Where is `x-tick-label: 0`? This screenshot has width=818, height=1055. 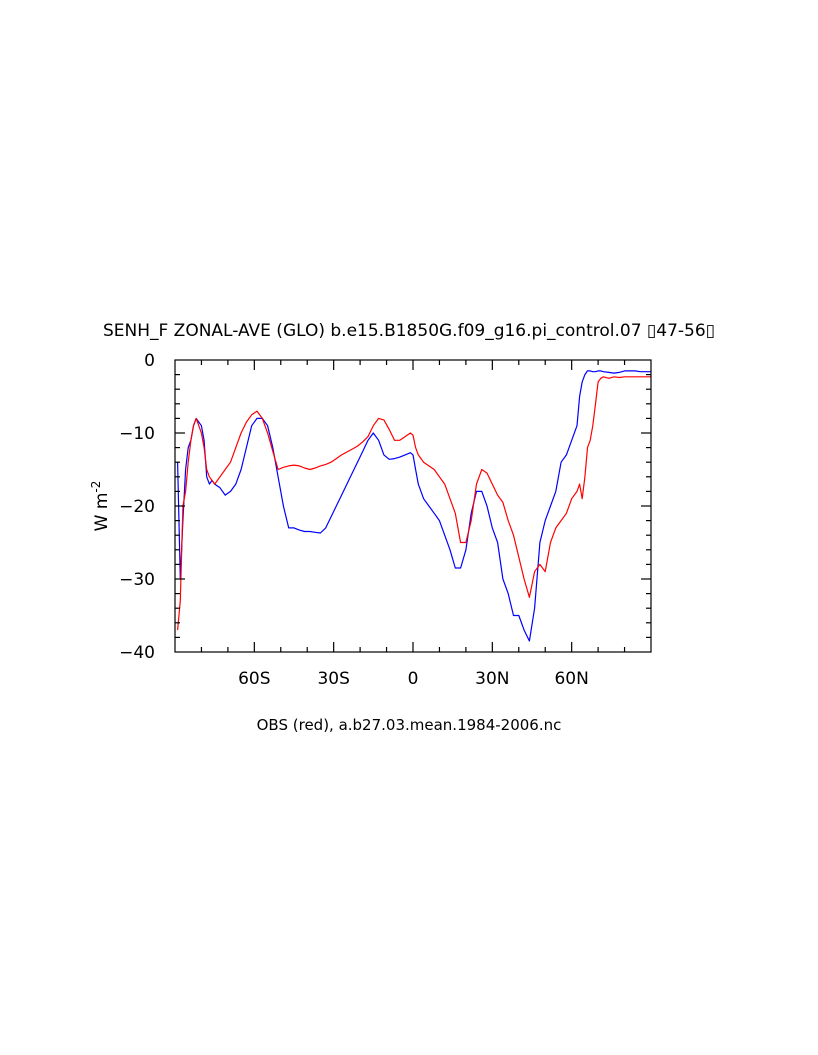
x-tick-label: 0 is located at coordinates (413, 679).